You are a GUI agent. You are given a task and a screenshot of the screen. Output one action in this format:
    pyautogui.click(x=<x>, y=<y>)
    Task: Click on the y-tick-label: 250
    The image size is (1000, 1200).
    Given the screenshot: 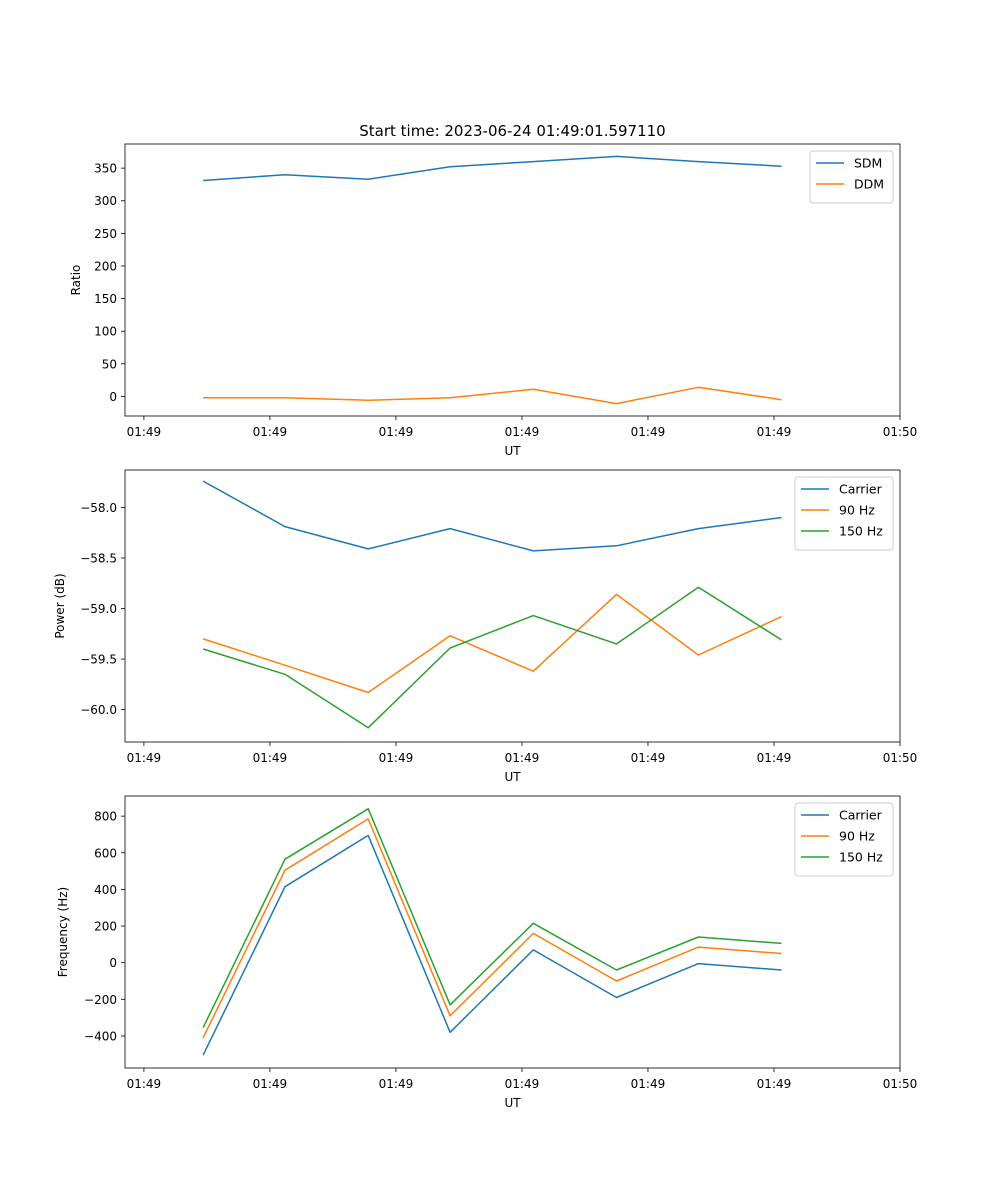 What is the action you would take?
    pyautogui.click(x=105, y=234)
    